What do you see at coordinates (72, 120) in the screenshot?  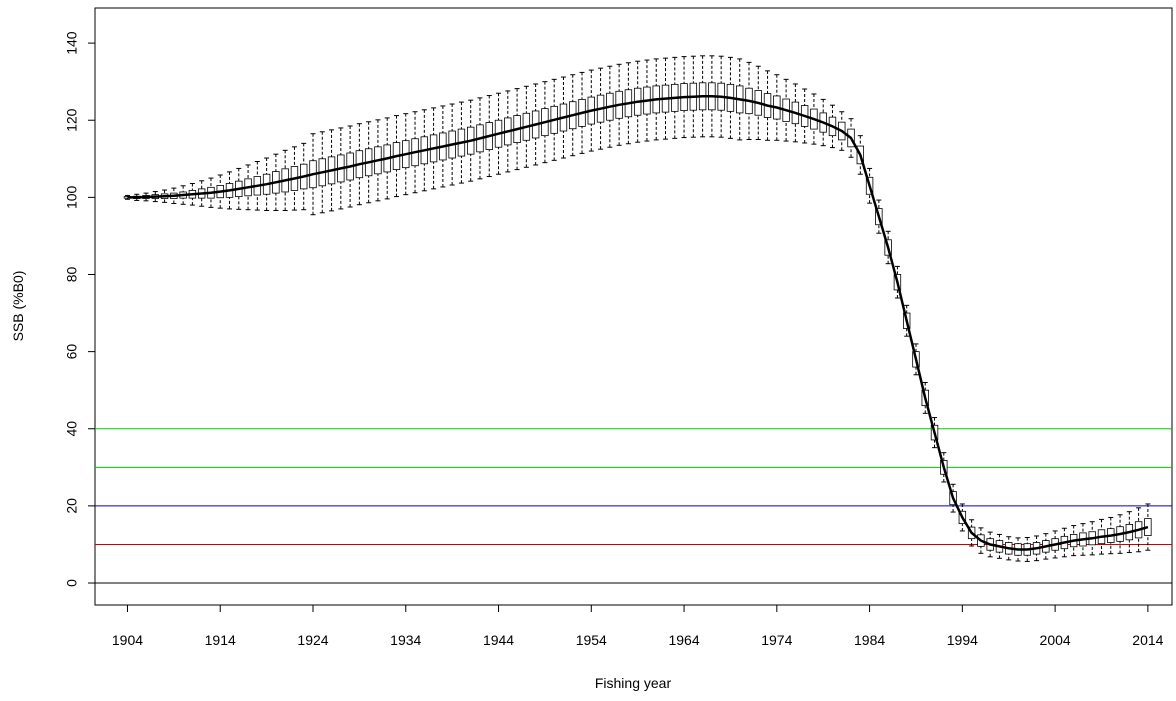 I see `y-tick-label: 120` at bounding box center [72, 120].